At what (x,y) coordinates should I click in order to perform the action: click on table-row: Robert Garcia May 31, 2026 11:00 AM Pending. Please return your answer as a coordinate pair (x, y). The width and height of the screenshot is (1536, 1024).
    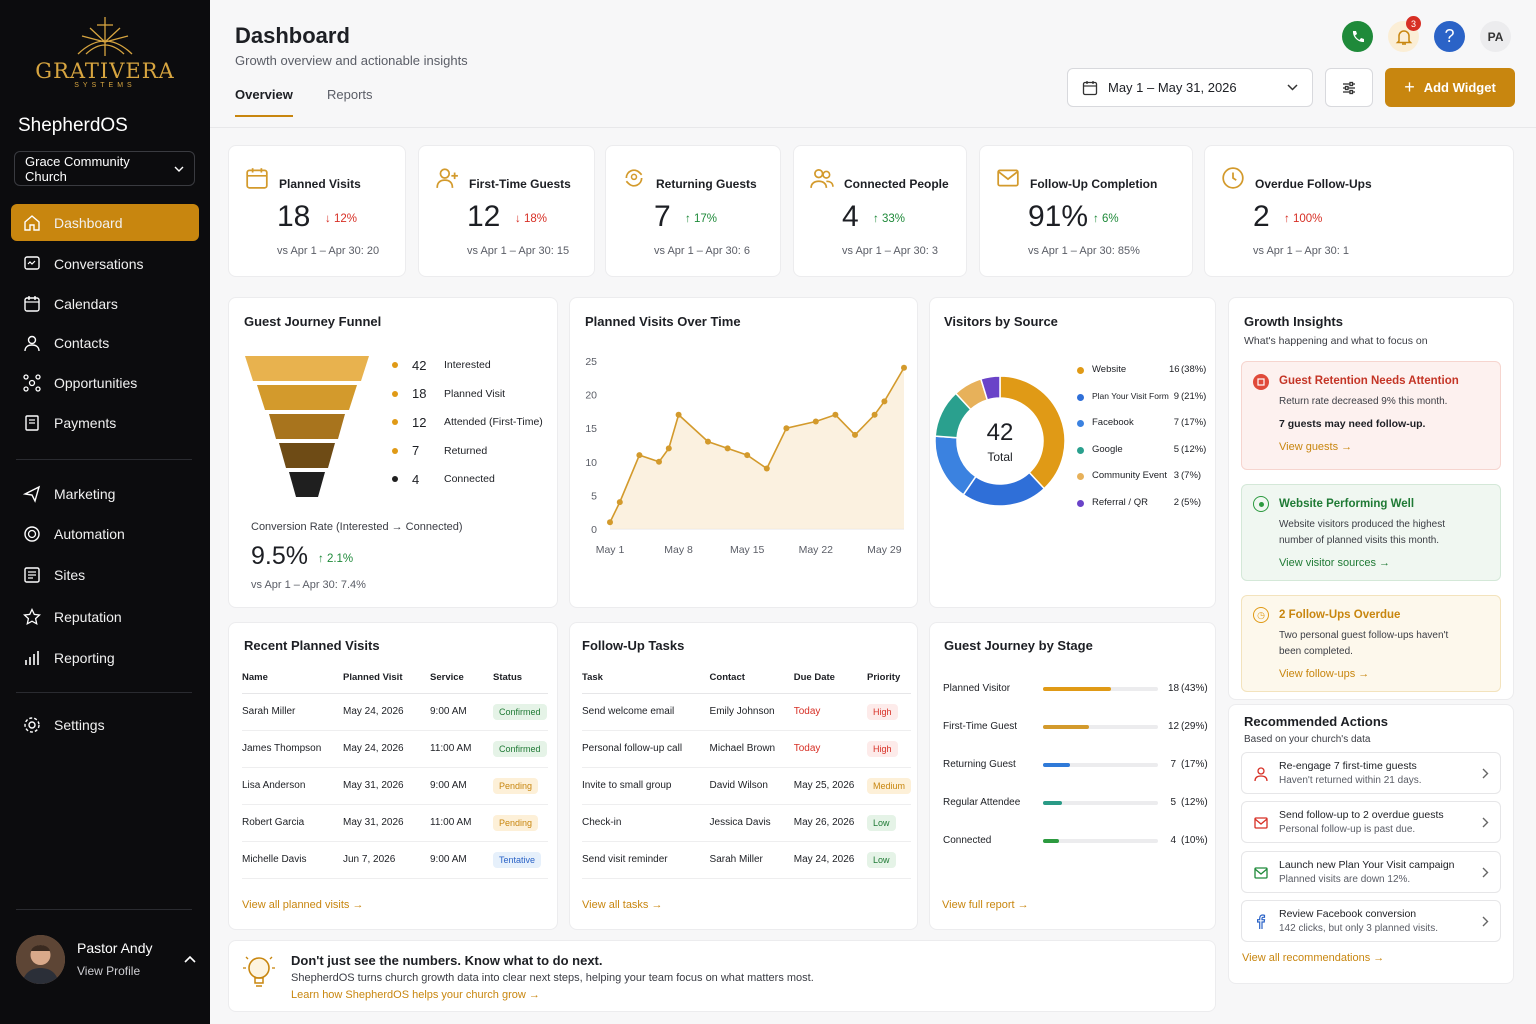
    Looking at the image, I should click on (395, 823).